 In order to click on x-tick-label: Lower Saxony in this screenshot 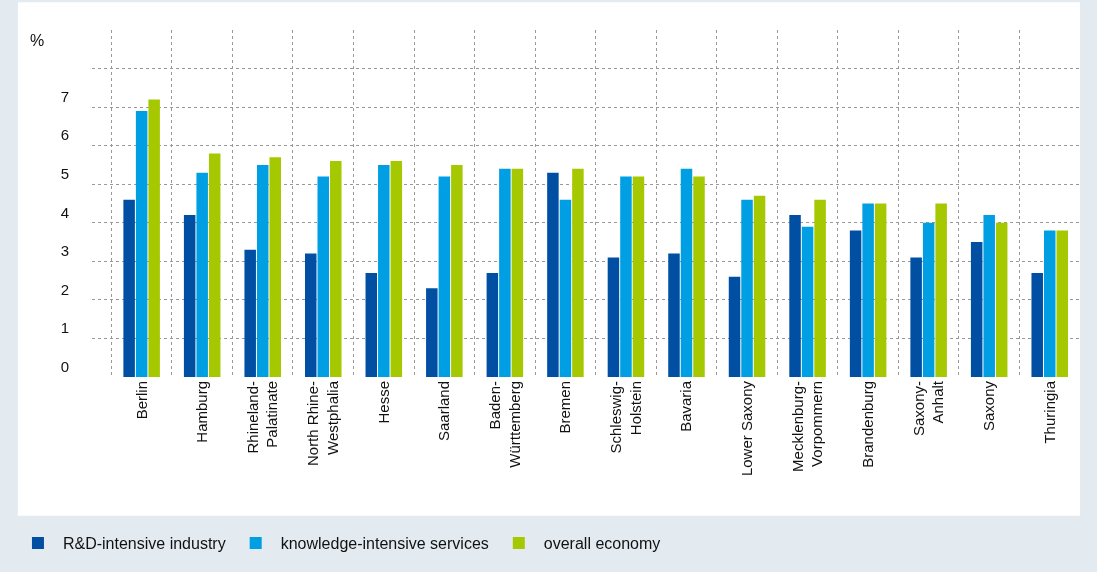, I will do `click(746, 428)`.